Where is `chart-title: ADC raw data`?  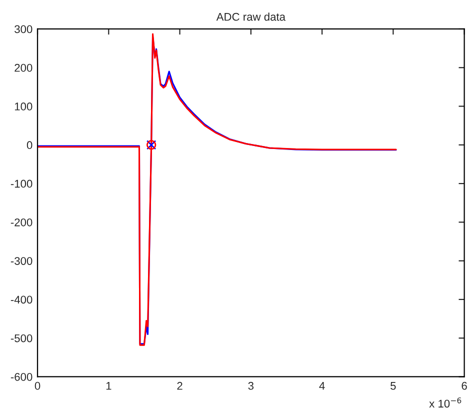 chart-title: ADC raw data is located at coordinates (251, 16).